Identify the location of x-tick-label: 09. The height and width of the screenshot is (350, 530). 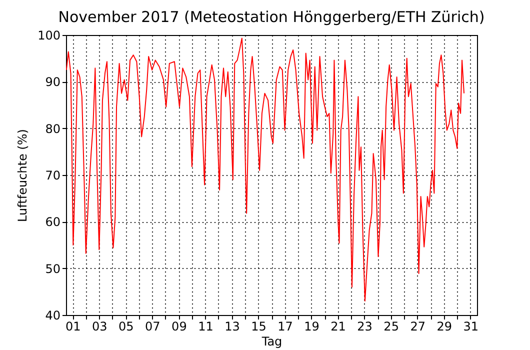
(179, 327).